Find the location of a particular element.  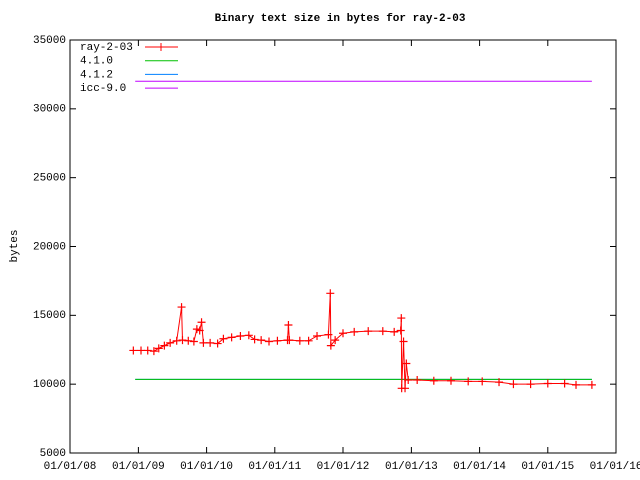

series-line is located at coordinates (362, 341).